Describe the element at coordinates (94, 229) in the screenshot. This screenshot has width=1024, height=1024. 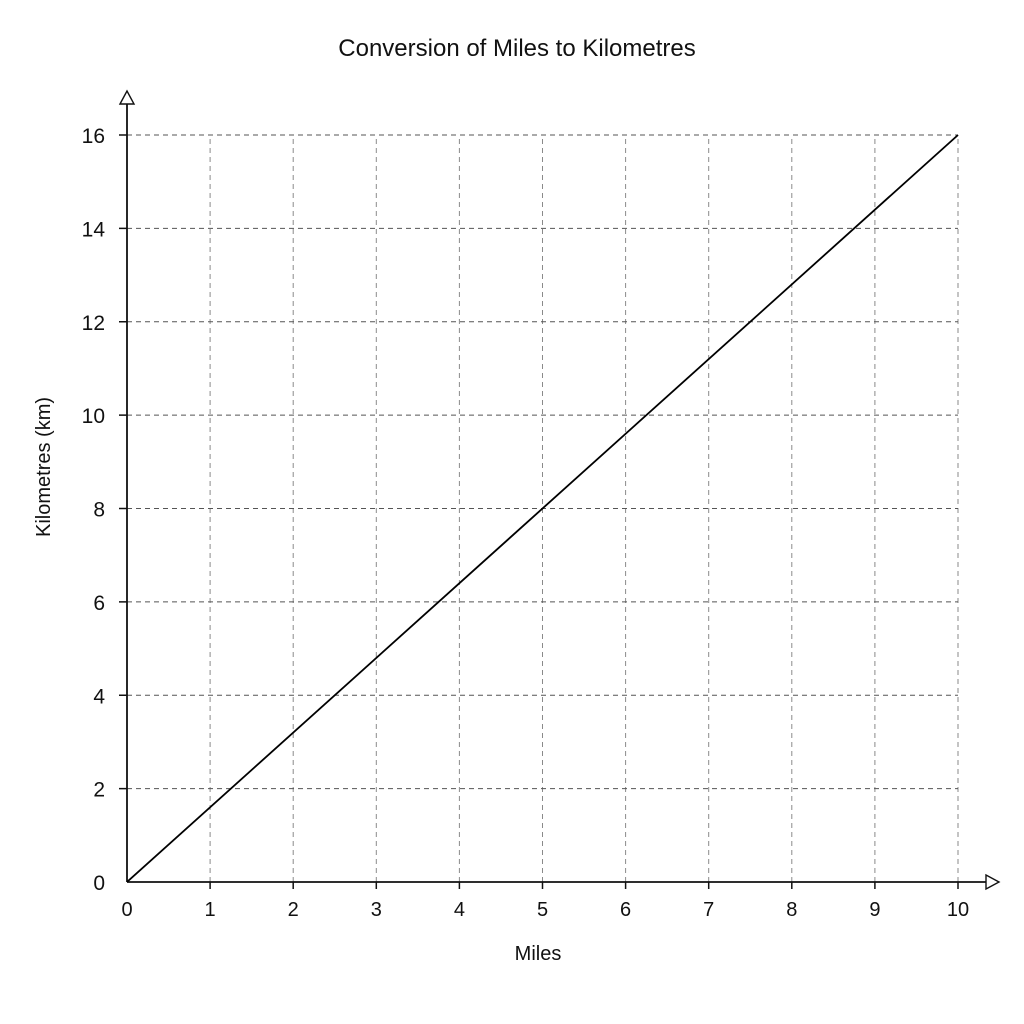
I see `y-tick-label: 14` at that location.